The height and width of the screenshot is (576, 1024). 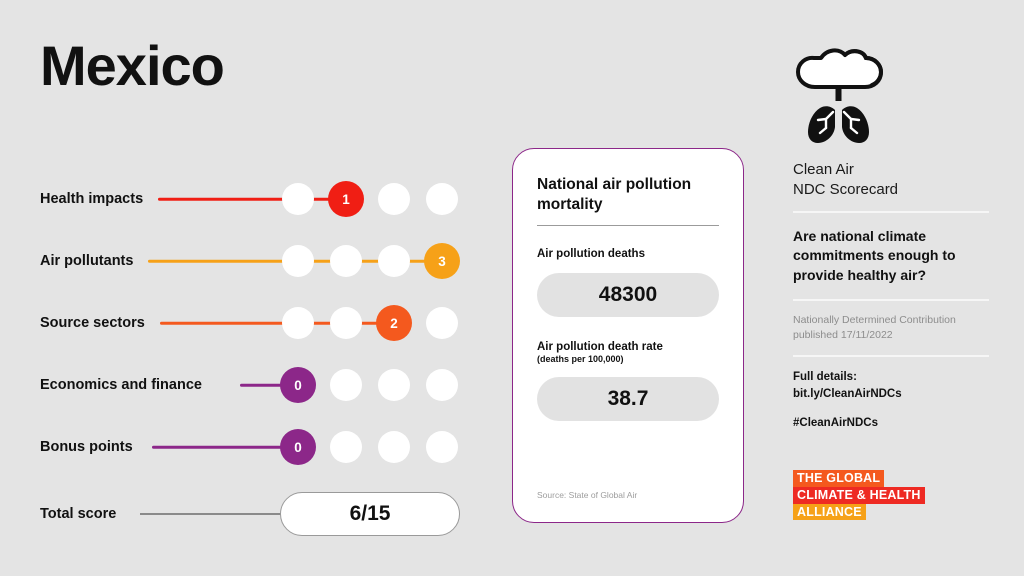 I want to click on page-title: Mexico, so click(x=132, y=65).